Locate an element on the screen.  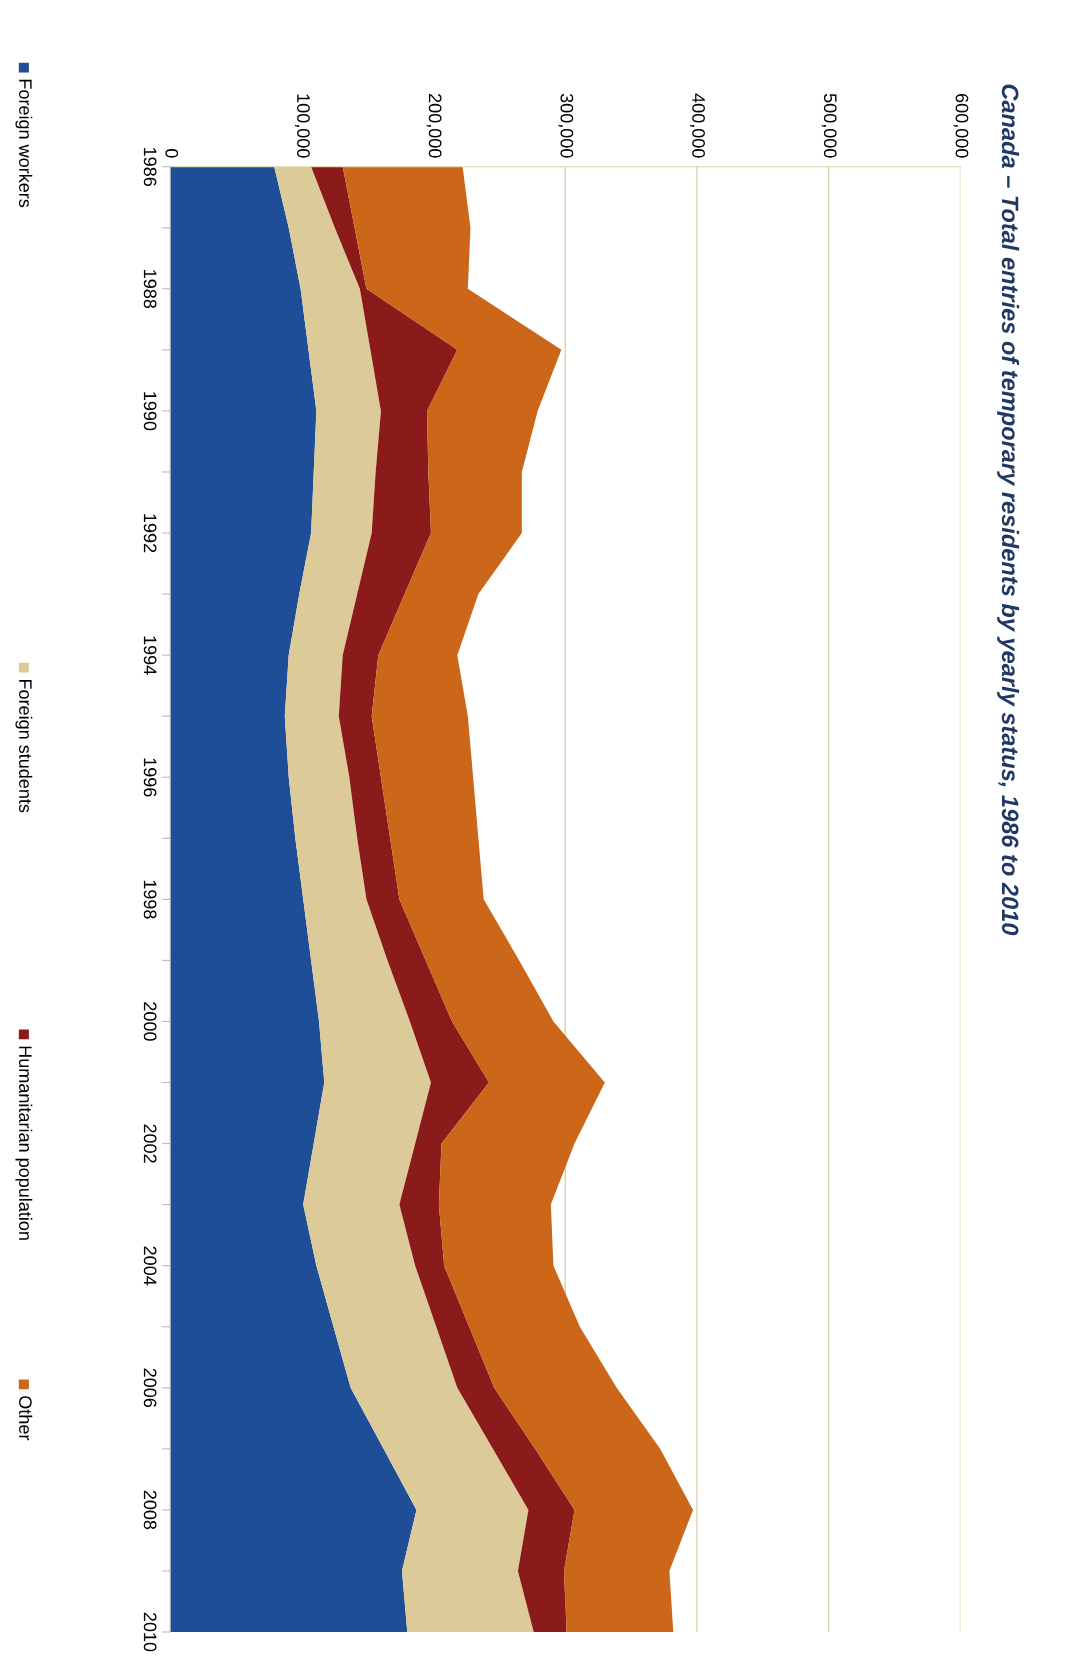
x-tick-label: 500,000 is located at coordinates (829, 125).